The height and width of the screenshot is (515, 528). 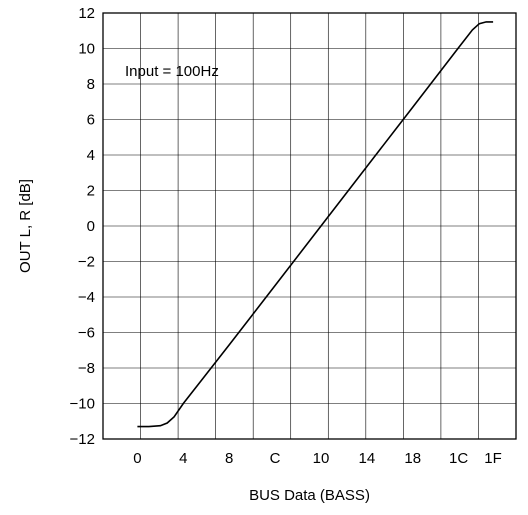 I want to click on x-tick-label: 0, so click(x=137, y=458).